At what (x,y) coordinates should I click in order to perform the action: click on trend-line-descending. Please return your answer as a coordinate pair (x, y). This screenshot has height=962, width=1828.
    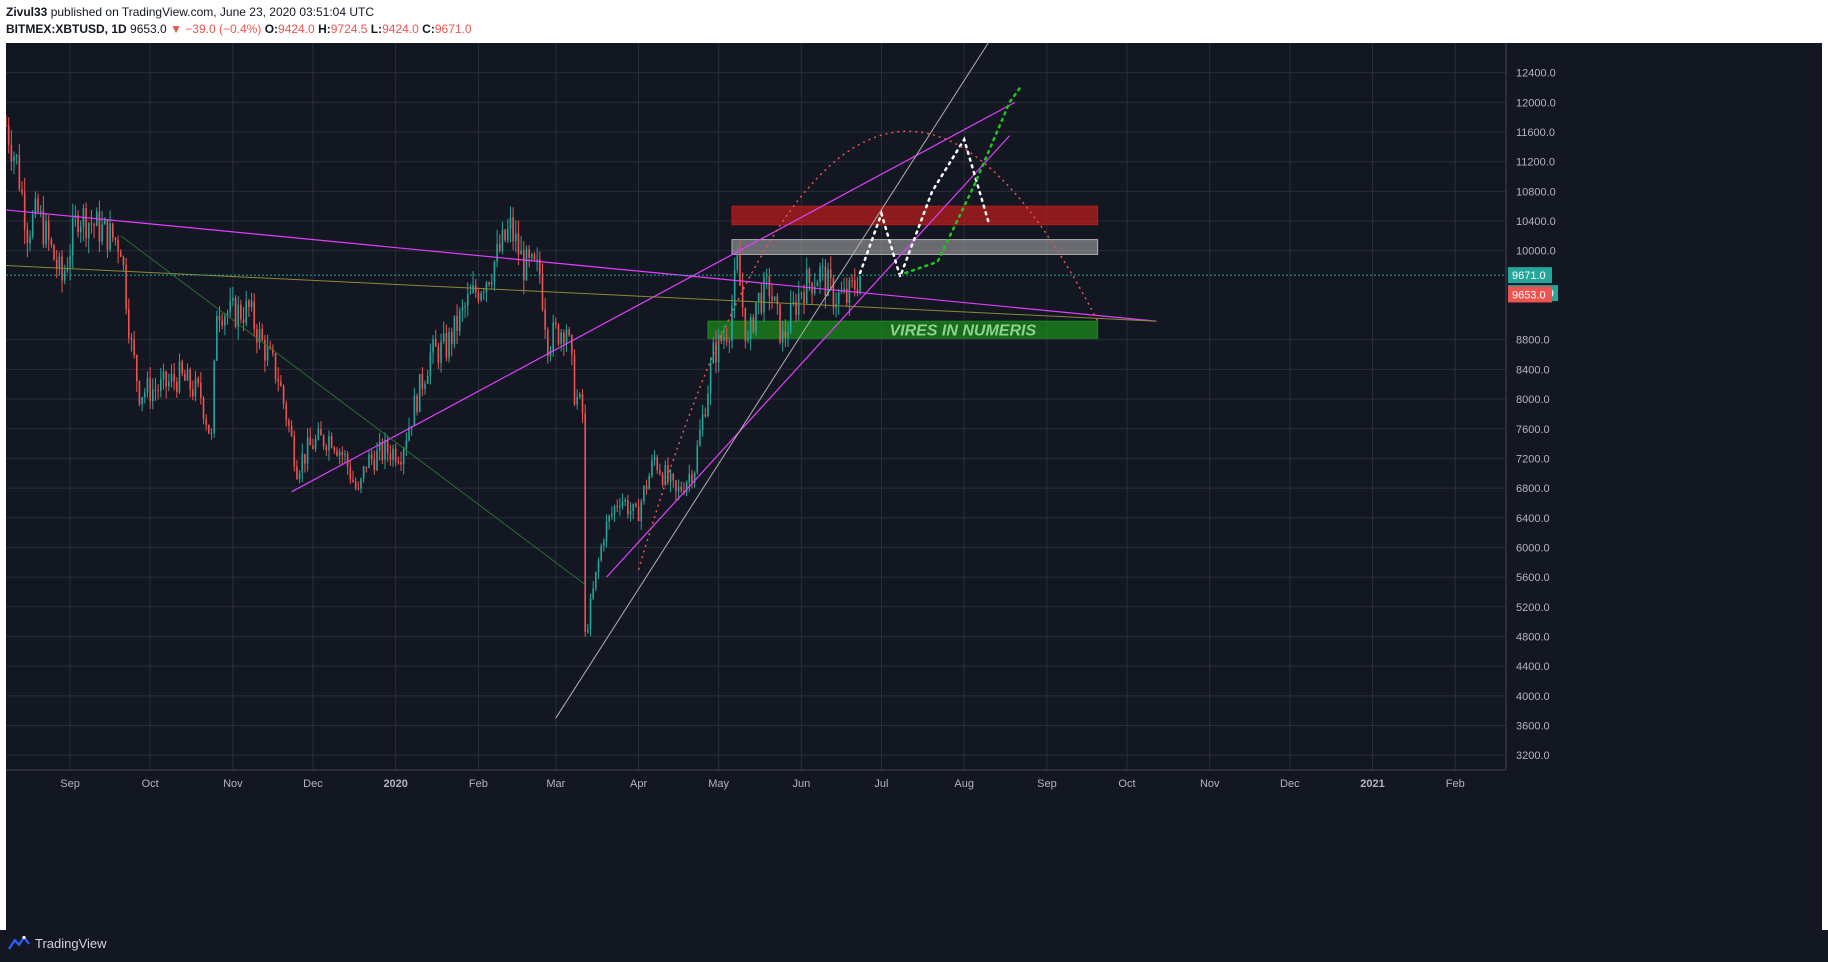
    Looking at the image, I should click on (581, 265).